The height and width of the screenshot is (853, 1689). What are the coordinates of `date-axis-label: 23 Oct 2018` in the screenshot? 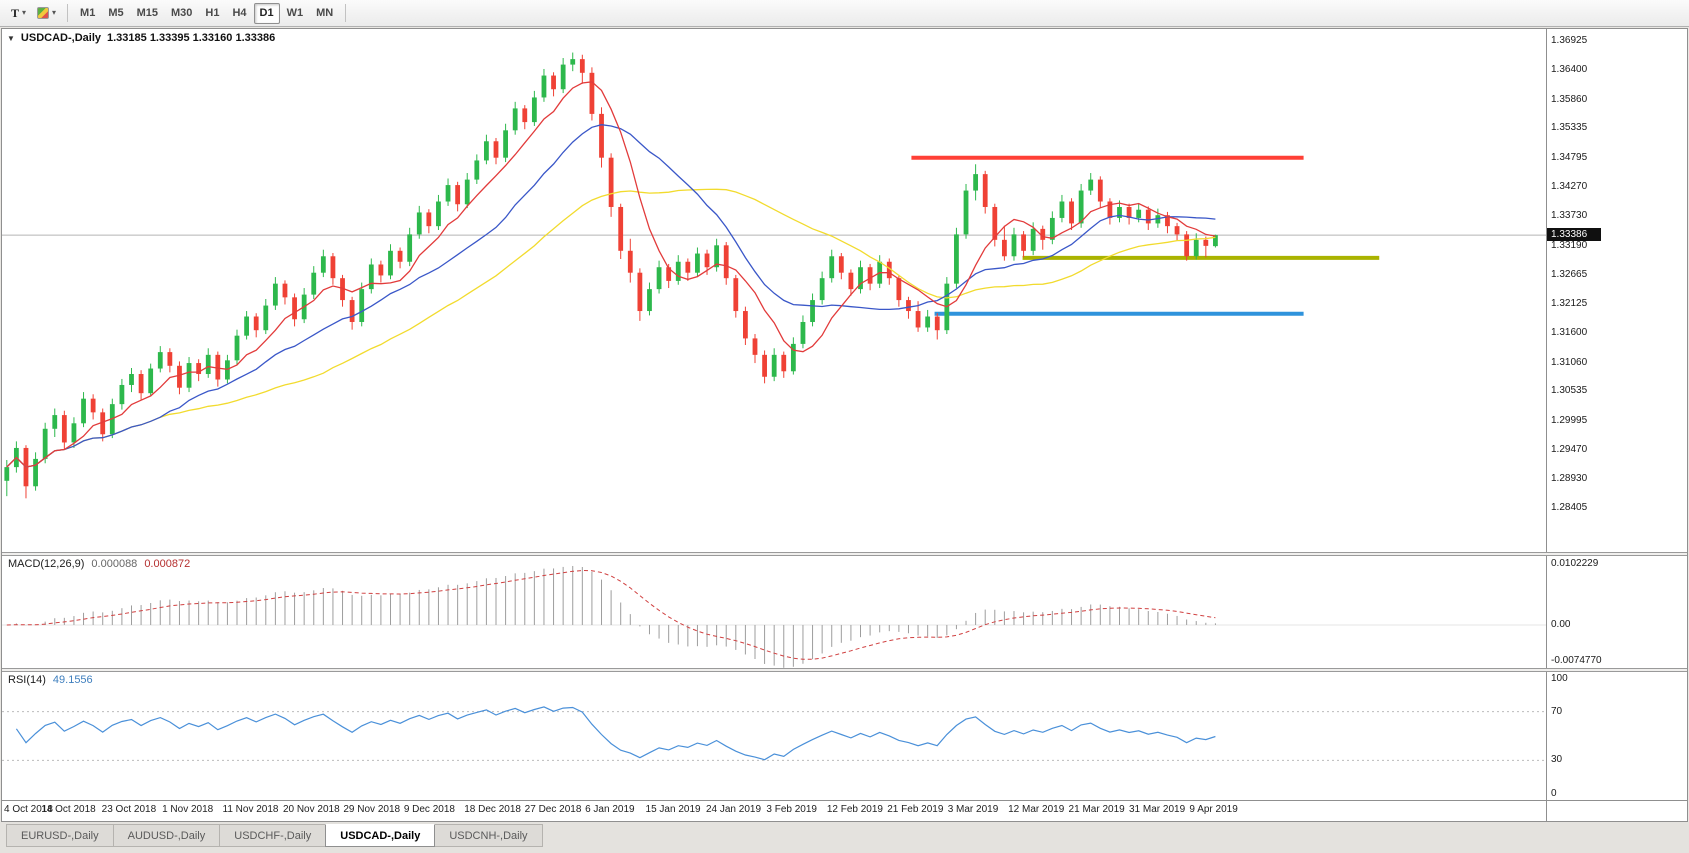 It's located at (129, 809).